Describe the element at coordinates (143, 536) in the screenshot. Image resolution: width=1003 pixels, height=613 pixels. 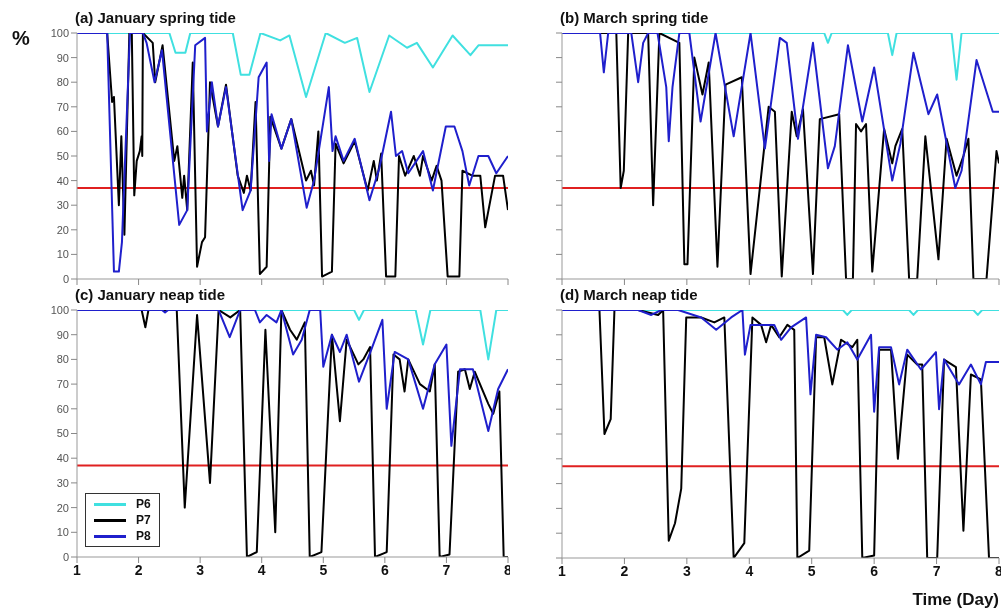
I see `legend-label: P8` at that location.